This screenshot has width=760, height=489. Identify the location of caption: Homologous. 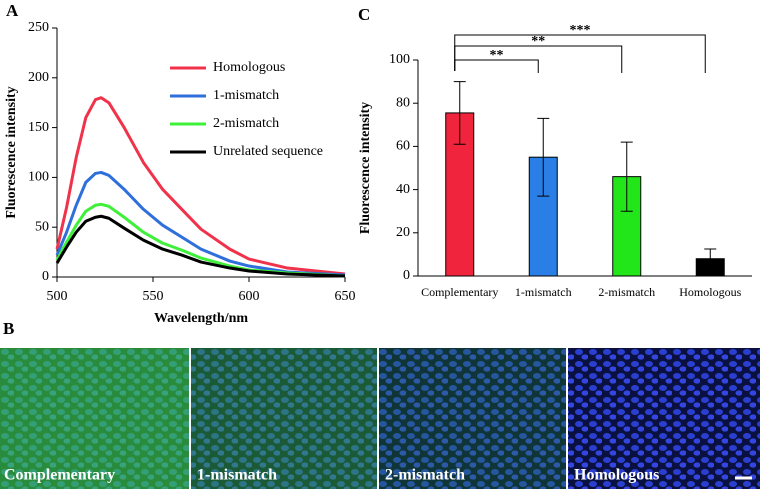
(616, 475).